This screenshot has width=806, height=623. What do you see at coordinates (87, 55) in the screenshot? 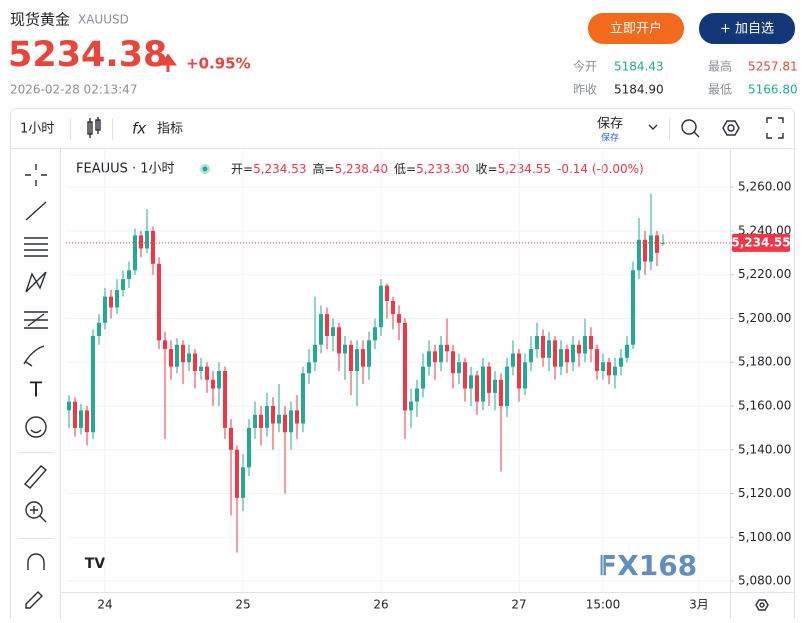
I see `price: 5234.38` at bounding box center [87, 55].